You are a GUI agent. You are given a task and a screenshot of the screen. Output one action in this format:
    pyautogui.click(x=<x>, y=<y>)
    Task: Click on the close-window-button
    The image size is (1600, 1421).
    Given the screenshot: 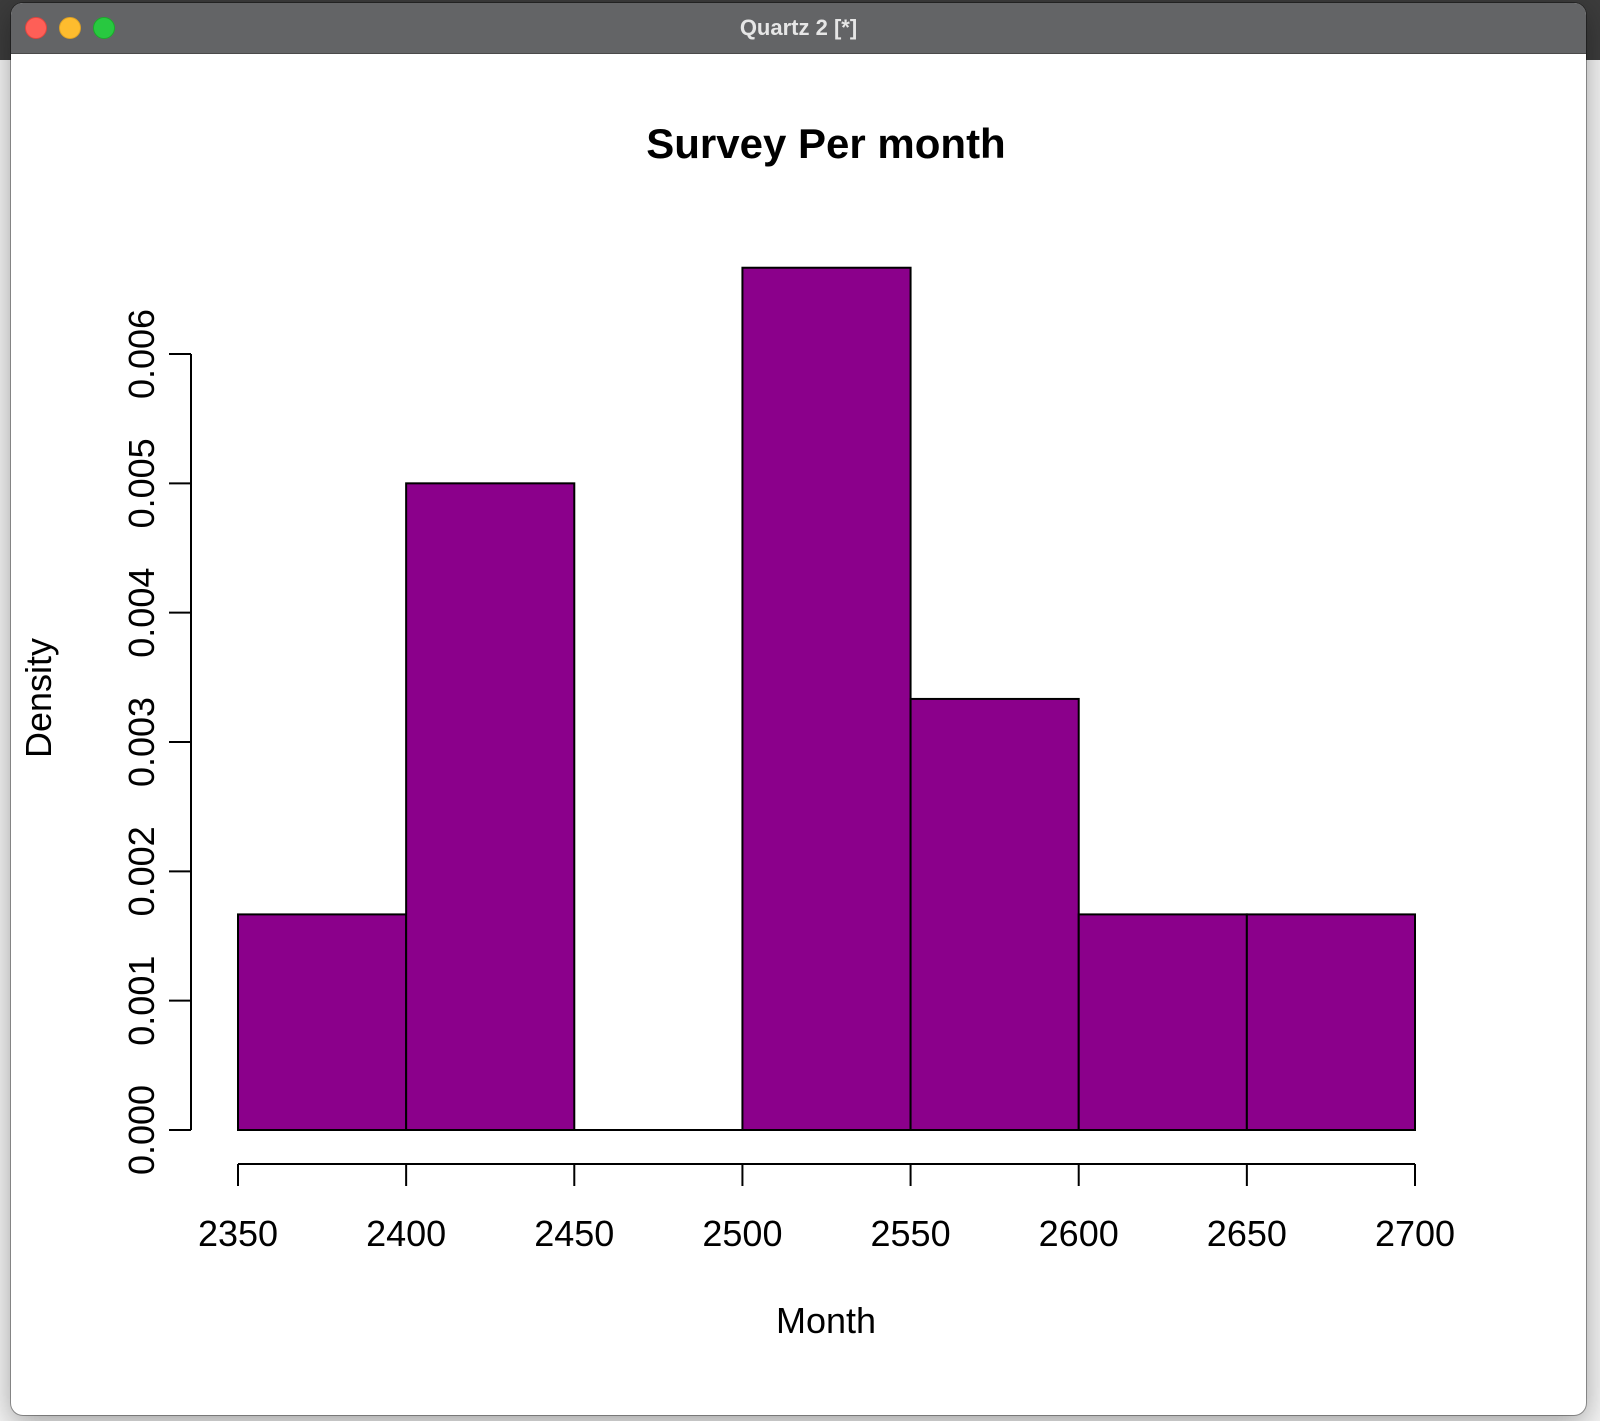 What is the action you would take?
    pyautogui.click(x=36, y=28)
    